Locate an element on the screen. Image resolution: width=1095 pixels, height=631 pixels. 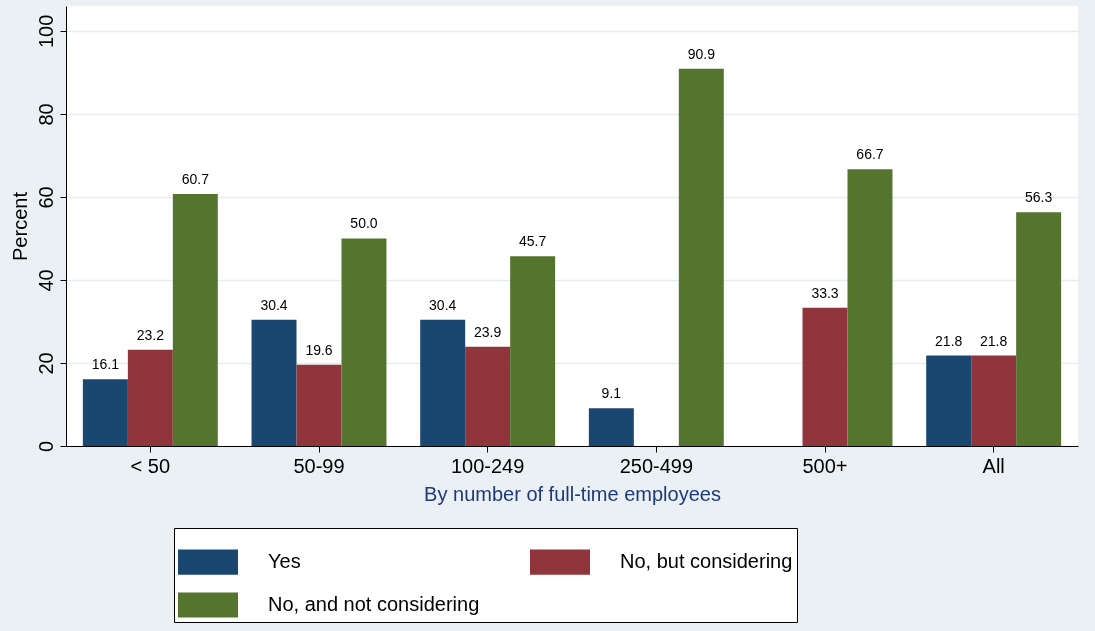
x-tick-label: 100-249 is located at coordinates (487, 465).